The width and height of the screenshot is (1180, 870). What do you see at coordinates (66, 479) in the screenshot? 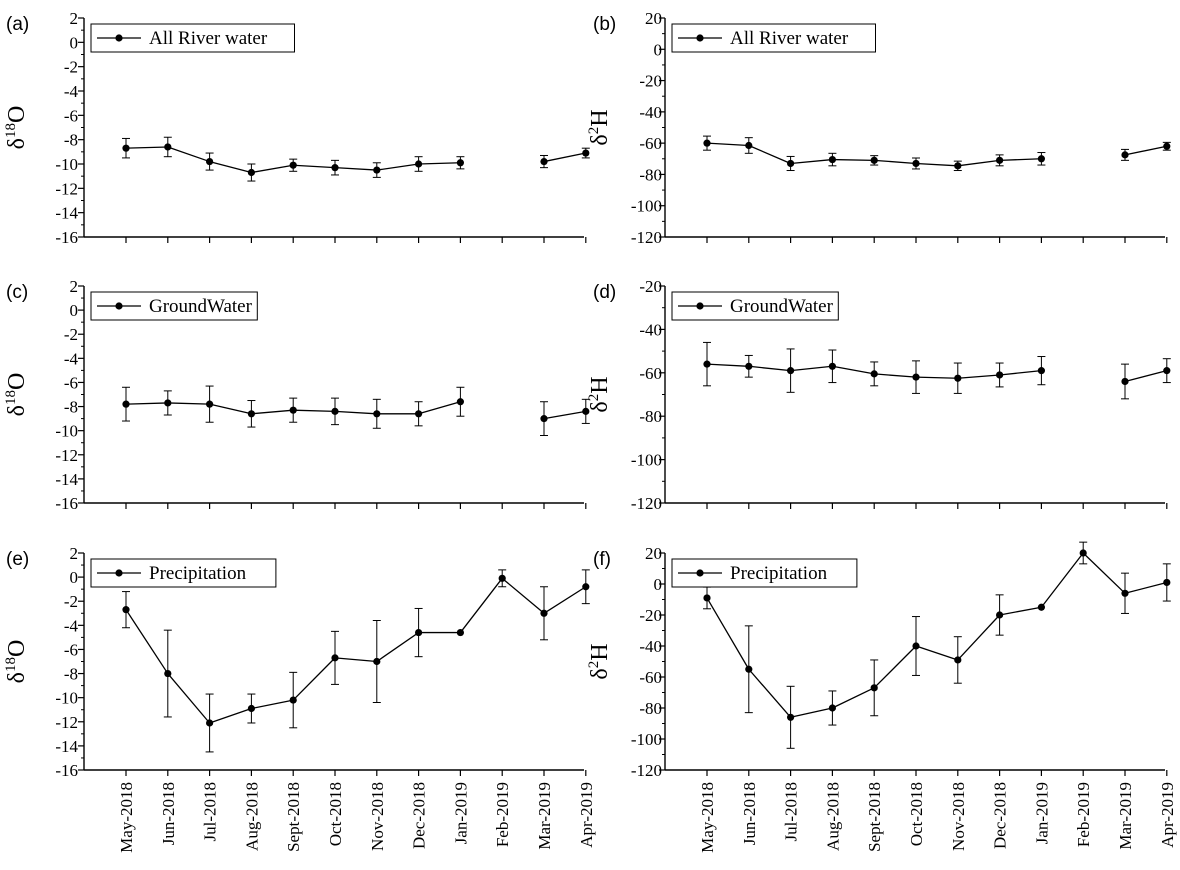
I see `y-tick-label: -14` at bounding box center [66, 479].